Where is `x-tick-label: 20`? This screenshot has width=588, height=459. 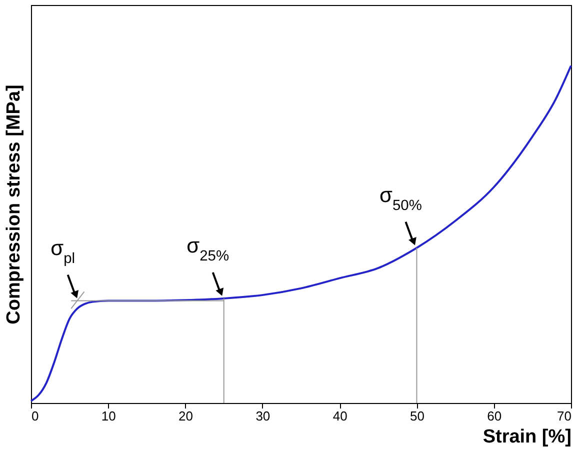
x-tick-label: 20 is located at coordinates (186, 416).